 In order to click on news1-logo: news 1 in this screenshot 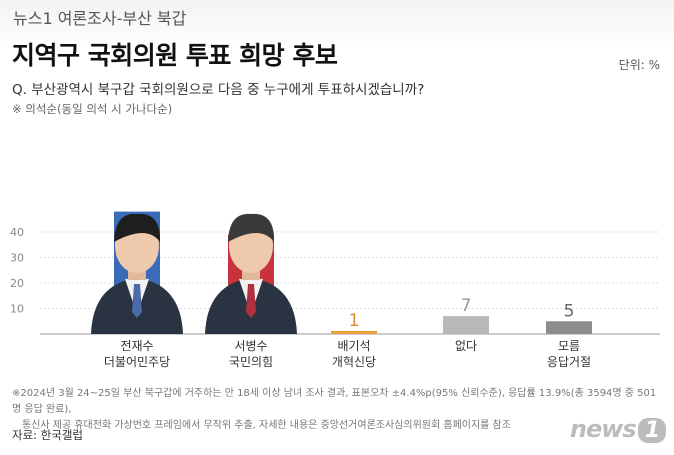, I will do `click(618, 429)`.